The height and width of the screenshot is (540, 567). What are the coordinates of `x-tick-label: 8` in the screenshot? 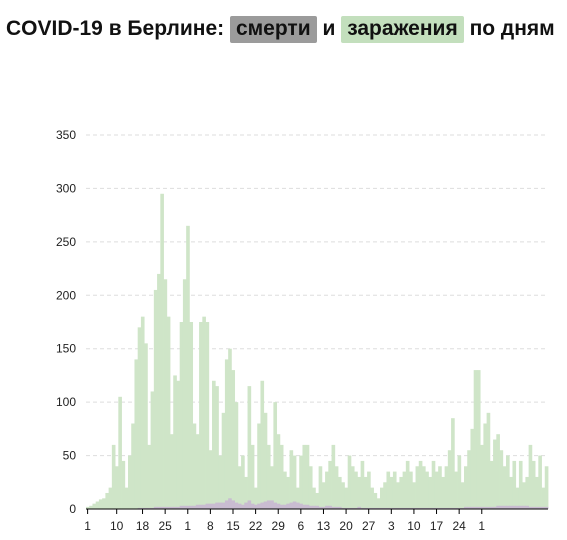 It's located at (210, 526).